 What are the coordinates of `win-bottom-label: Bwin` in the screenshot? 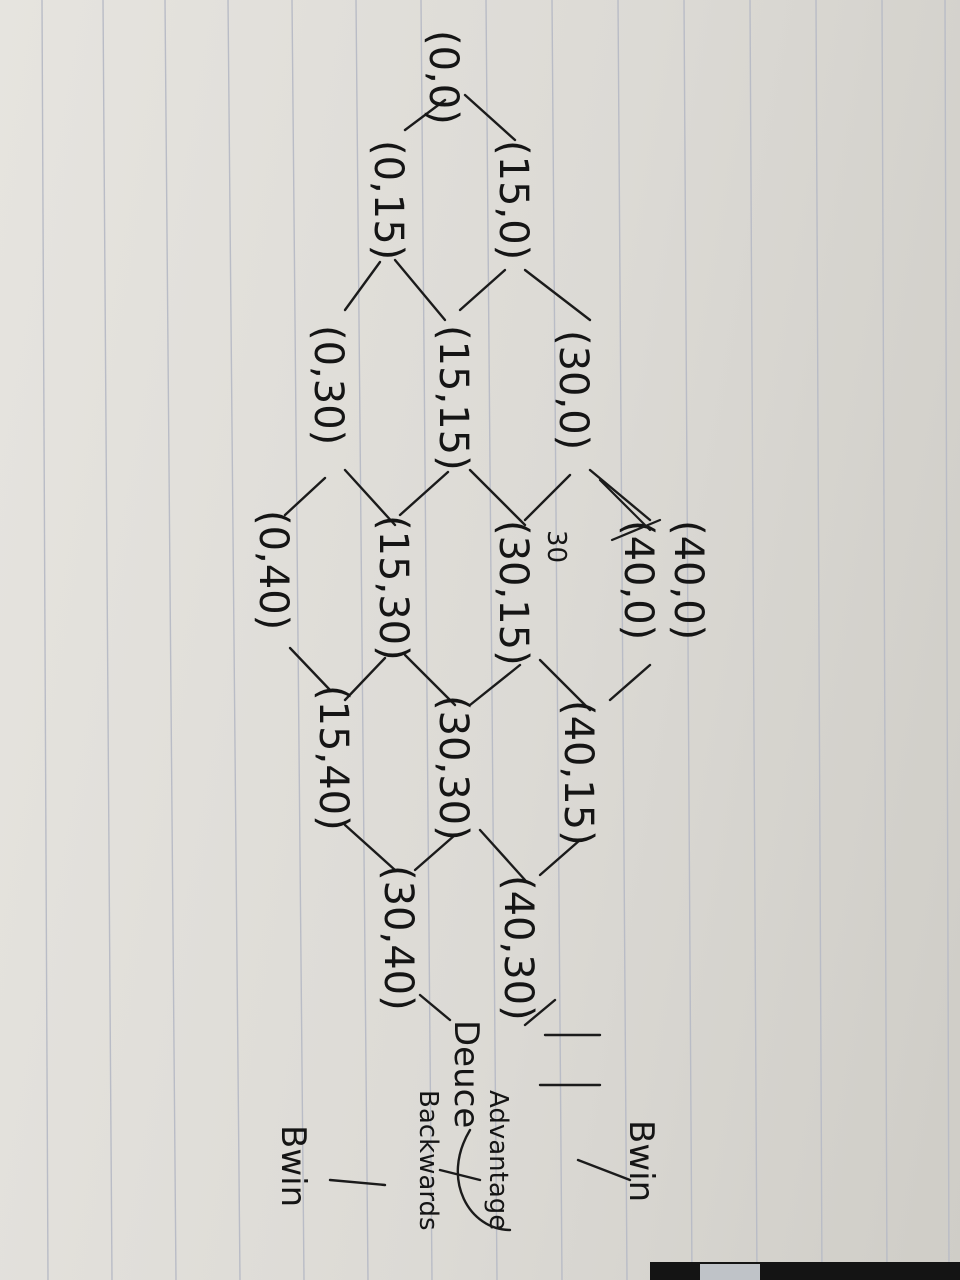 It's located at (293, 1166).